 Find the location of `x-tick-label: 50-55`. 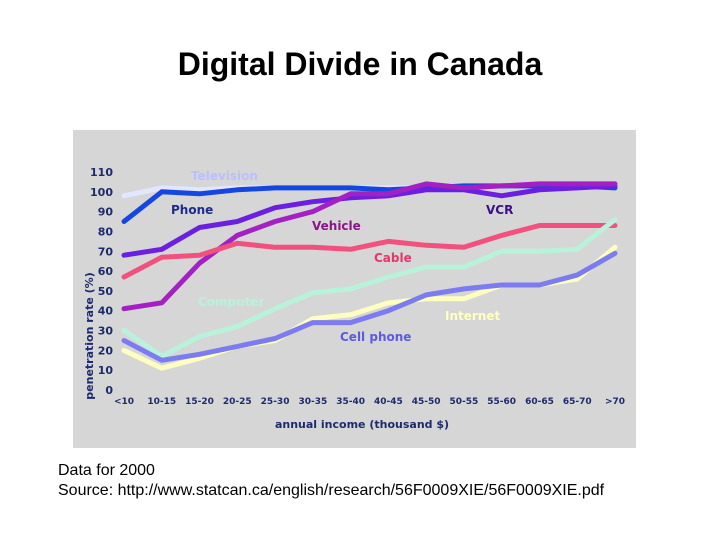

x-tick-label: 50-55 is located at coordinates (464, 402).